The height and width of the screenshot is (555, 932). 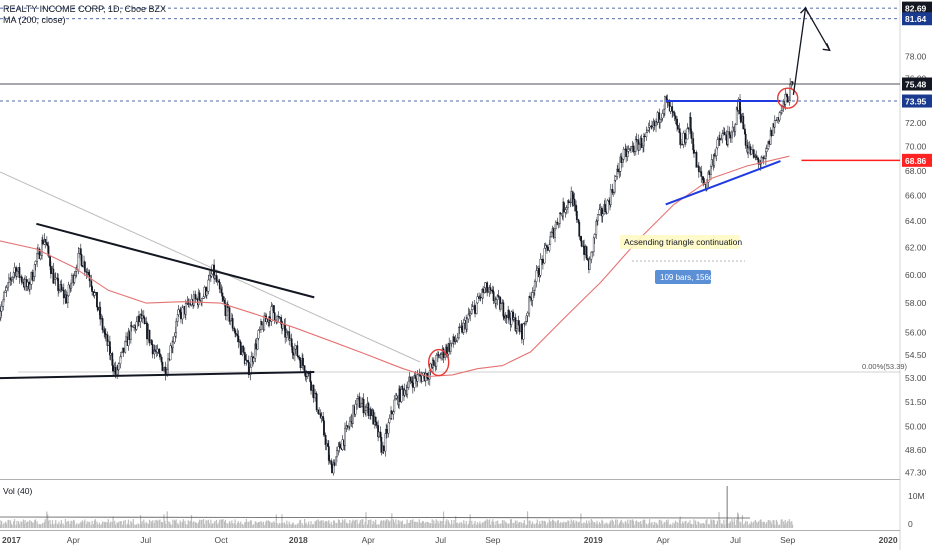 What do you see at coordinates (916, 196) in the screenshot?
I see `price-tick-label: 66.00` at bounding box center [916, 196].